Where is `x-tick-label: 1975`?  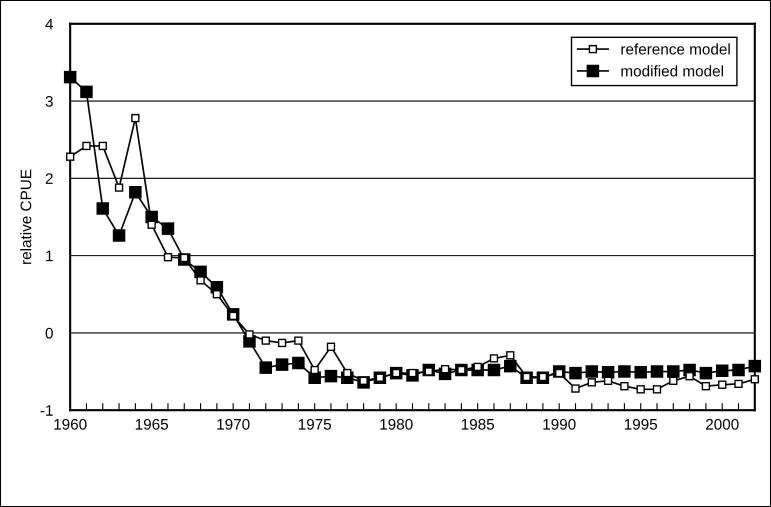
x-tick-label: 1975 is located at coordinates (315, 424).